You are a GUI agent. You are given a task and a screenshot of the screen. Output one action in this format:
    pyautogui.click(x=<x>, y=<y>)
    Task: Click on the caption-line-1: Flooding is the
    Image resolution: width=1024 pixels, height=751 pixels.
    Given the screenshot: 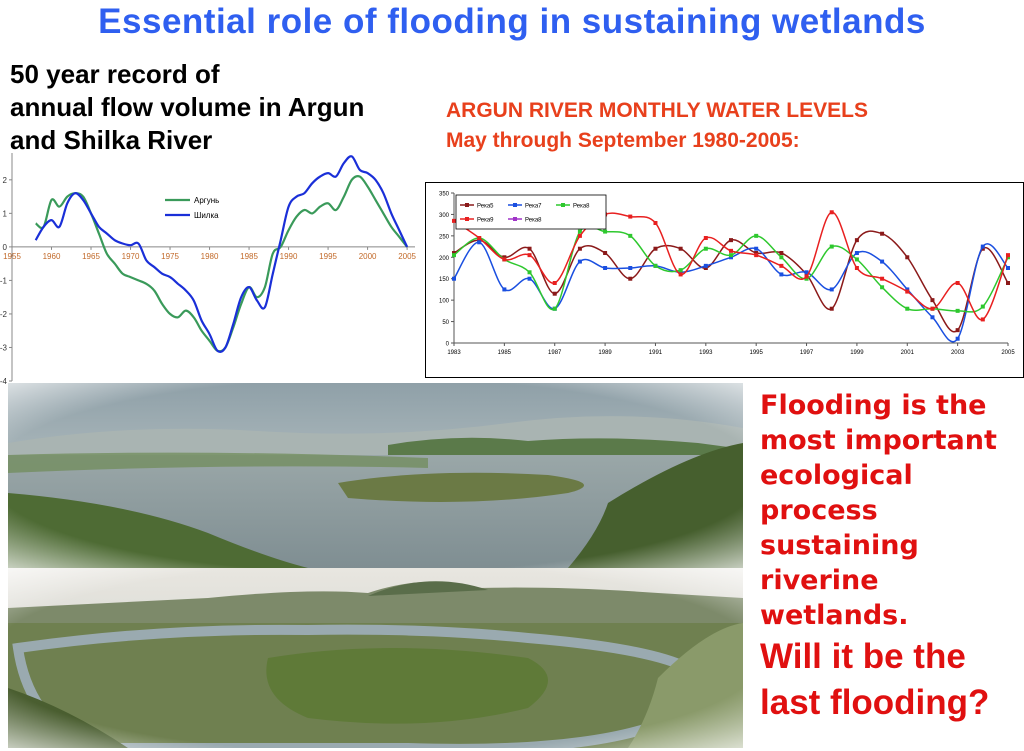 What is the action you would take?
    pyautogui.click(x=873, y=405)
    